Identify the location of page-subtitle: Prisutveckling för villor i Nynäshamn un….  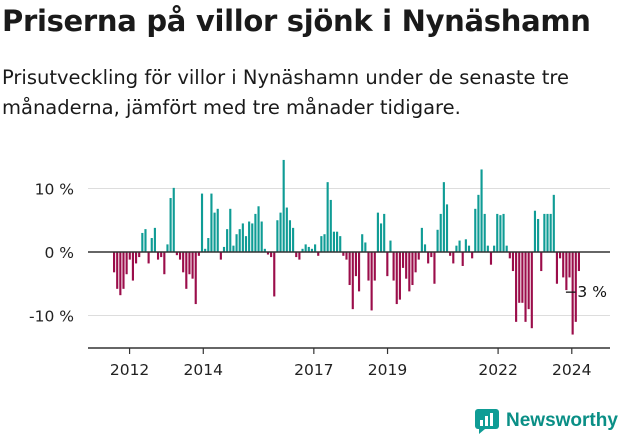
(285, 92).